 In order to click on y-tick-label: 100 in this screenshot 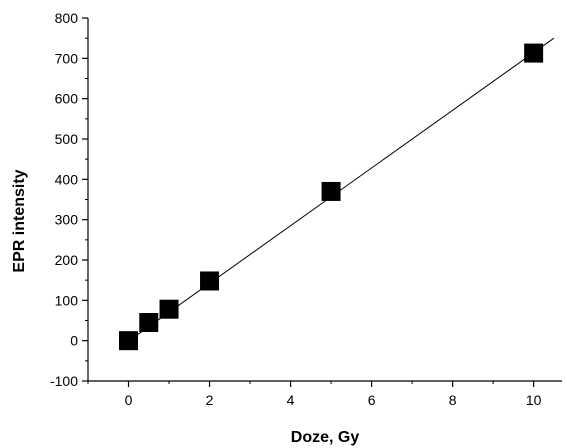, I will do `click(67, 300)`.